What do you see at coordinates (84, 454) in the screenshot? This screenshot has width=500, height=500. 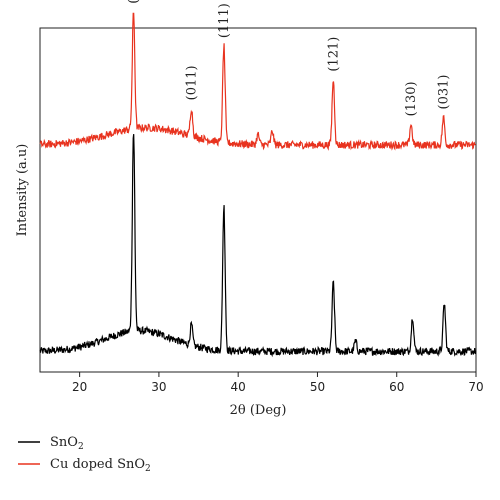 I see `legend: SnO2 Cu doped SnO2` at bounding box center [84, 454].